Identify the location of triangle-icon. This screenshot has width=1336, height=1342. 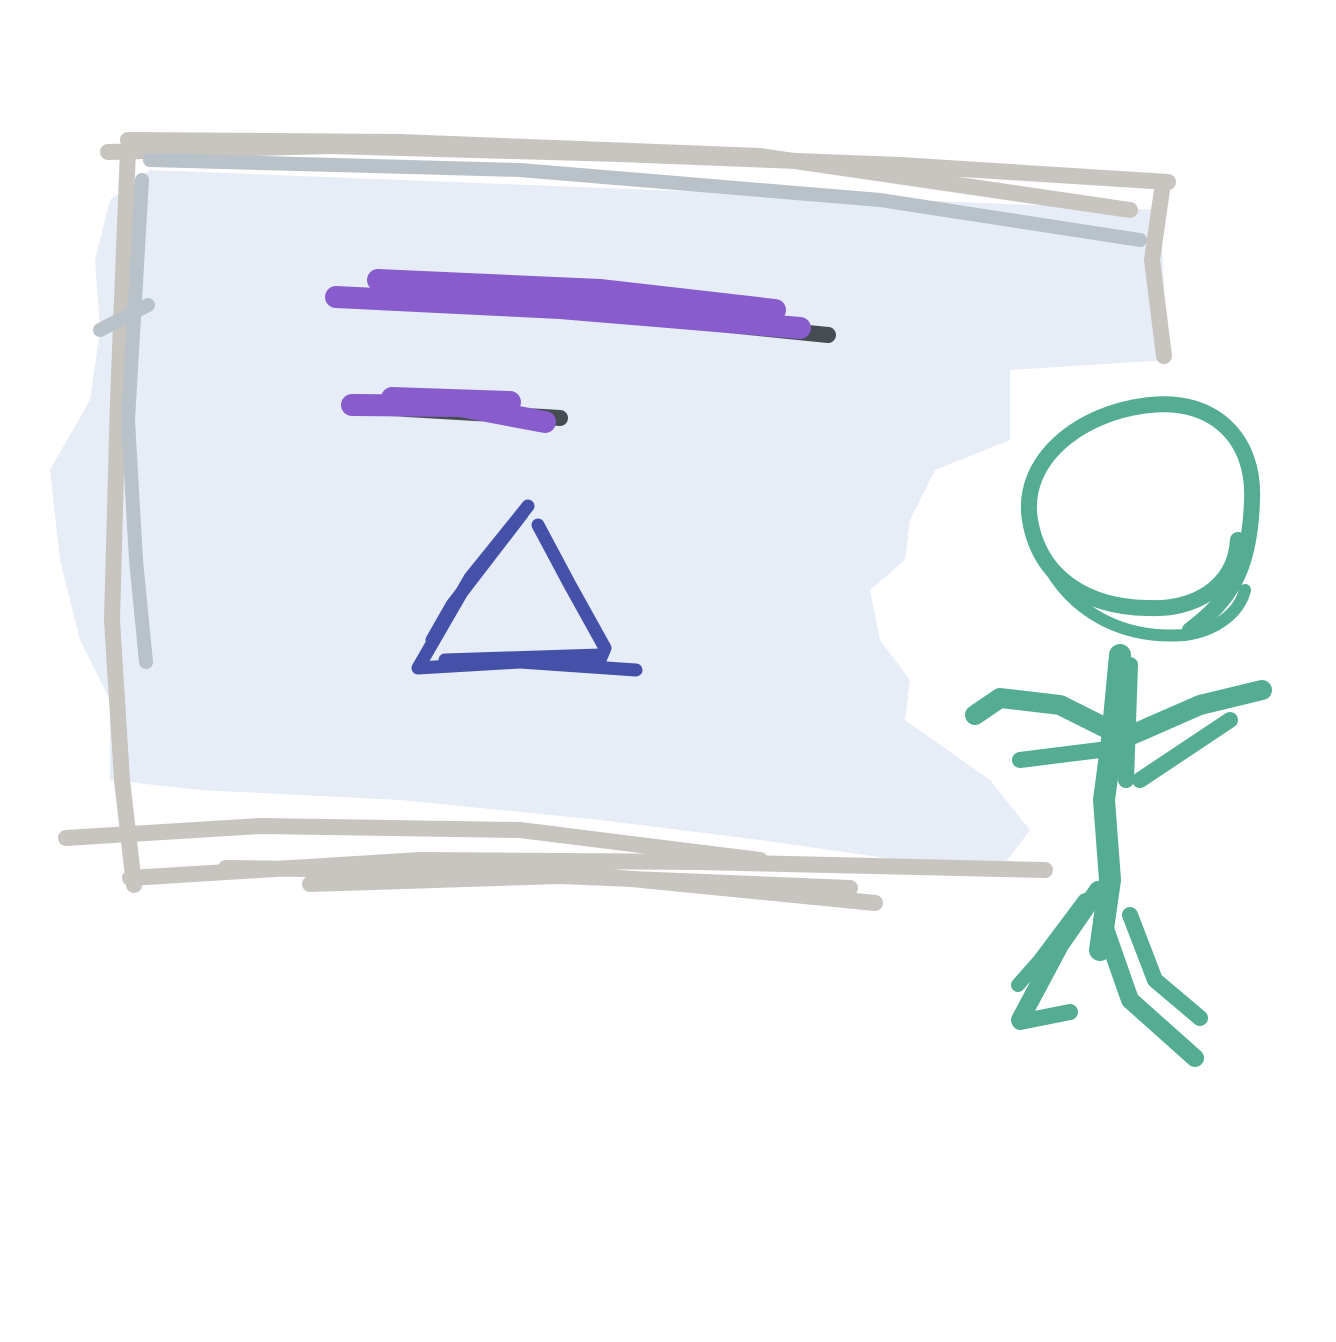
(527, 588).